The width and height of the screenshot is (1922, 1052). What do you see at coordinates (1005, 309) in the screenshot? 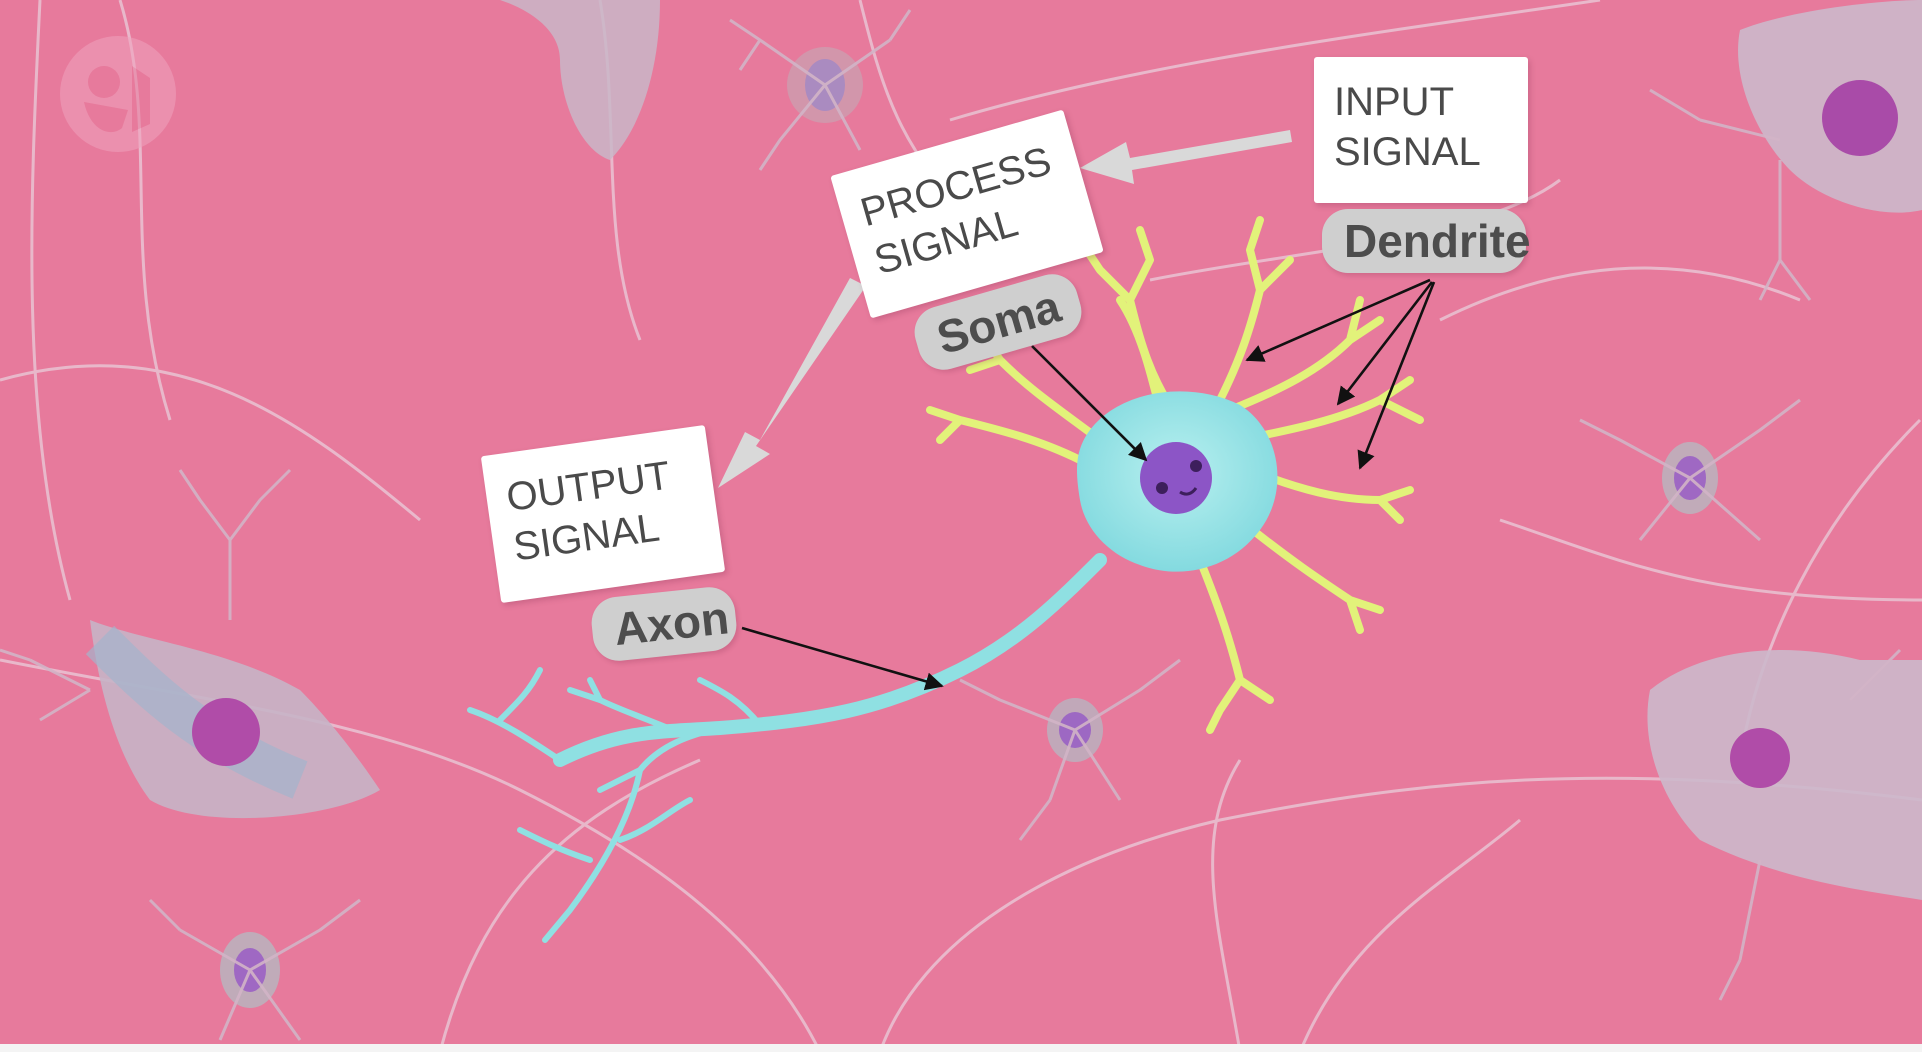
I see `flow-arrow-icon` at bounding box center [1005, 309].